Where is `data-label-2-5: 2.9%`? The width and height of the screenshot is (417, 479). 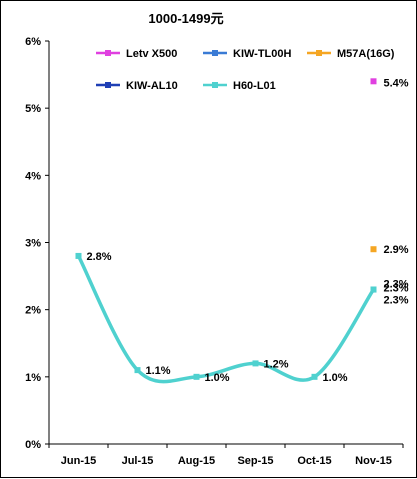
data-label-2-5: 2.9% is located at coordinates (396, 250).